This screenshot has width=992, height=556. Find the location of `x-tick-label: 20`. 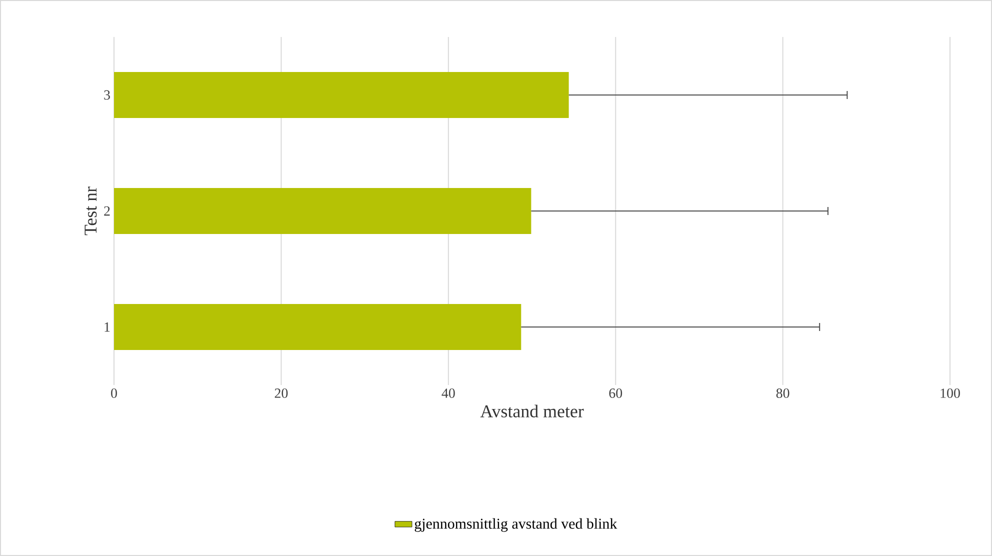

x-tick-label: 20 is located at coordinates (281, 393).